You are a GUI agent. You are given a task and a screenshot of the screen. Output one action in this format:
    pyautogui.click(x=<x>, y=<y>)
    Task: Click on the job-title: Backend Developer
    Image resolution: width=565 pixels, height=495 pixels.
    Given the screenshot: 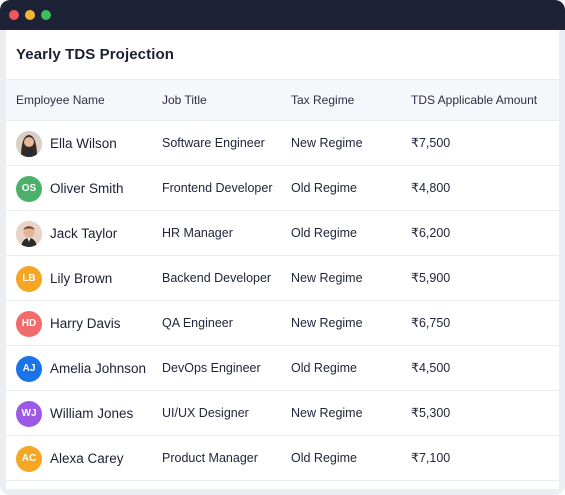 What is the action you would take?
    pyautogui.click(x=217, y=278)
    